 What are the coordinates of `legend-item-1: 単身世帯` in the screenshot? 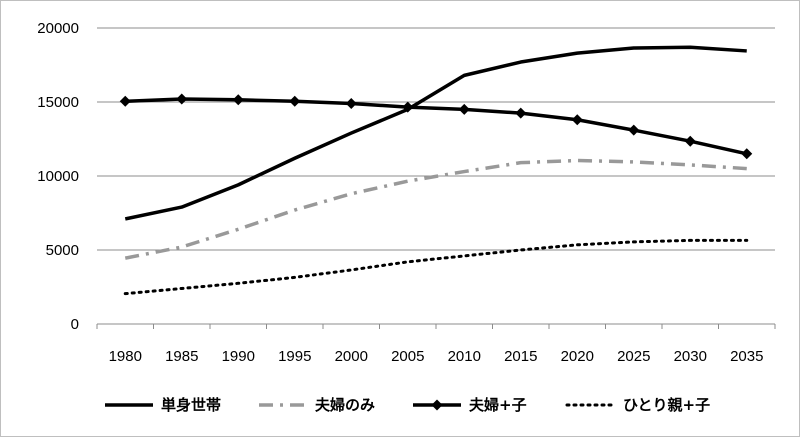 It's located at (163, 405).